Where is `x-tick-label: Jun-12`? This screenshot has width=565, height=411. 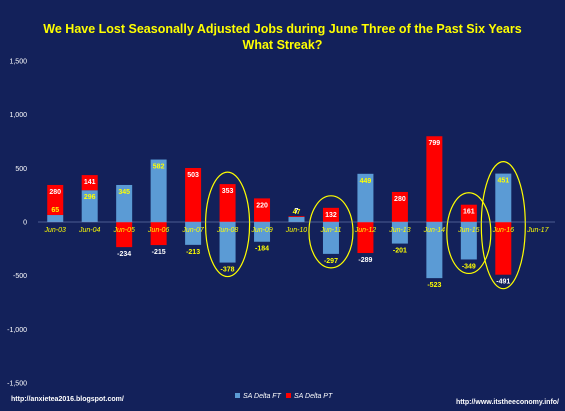 x-tick-label: Jun-12 is located at coordinates (365, 230).